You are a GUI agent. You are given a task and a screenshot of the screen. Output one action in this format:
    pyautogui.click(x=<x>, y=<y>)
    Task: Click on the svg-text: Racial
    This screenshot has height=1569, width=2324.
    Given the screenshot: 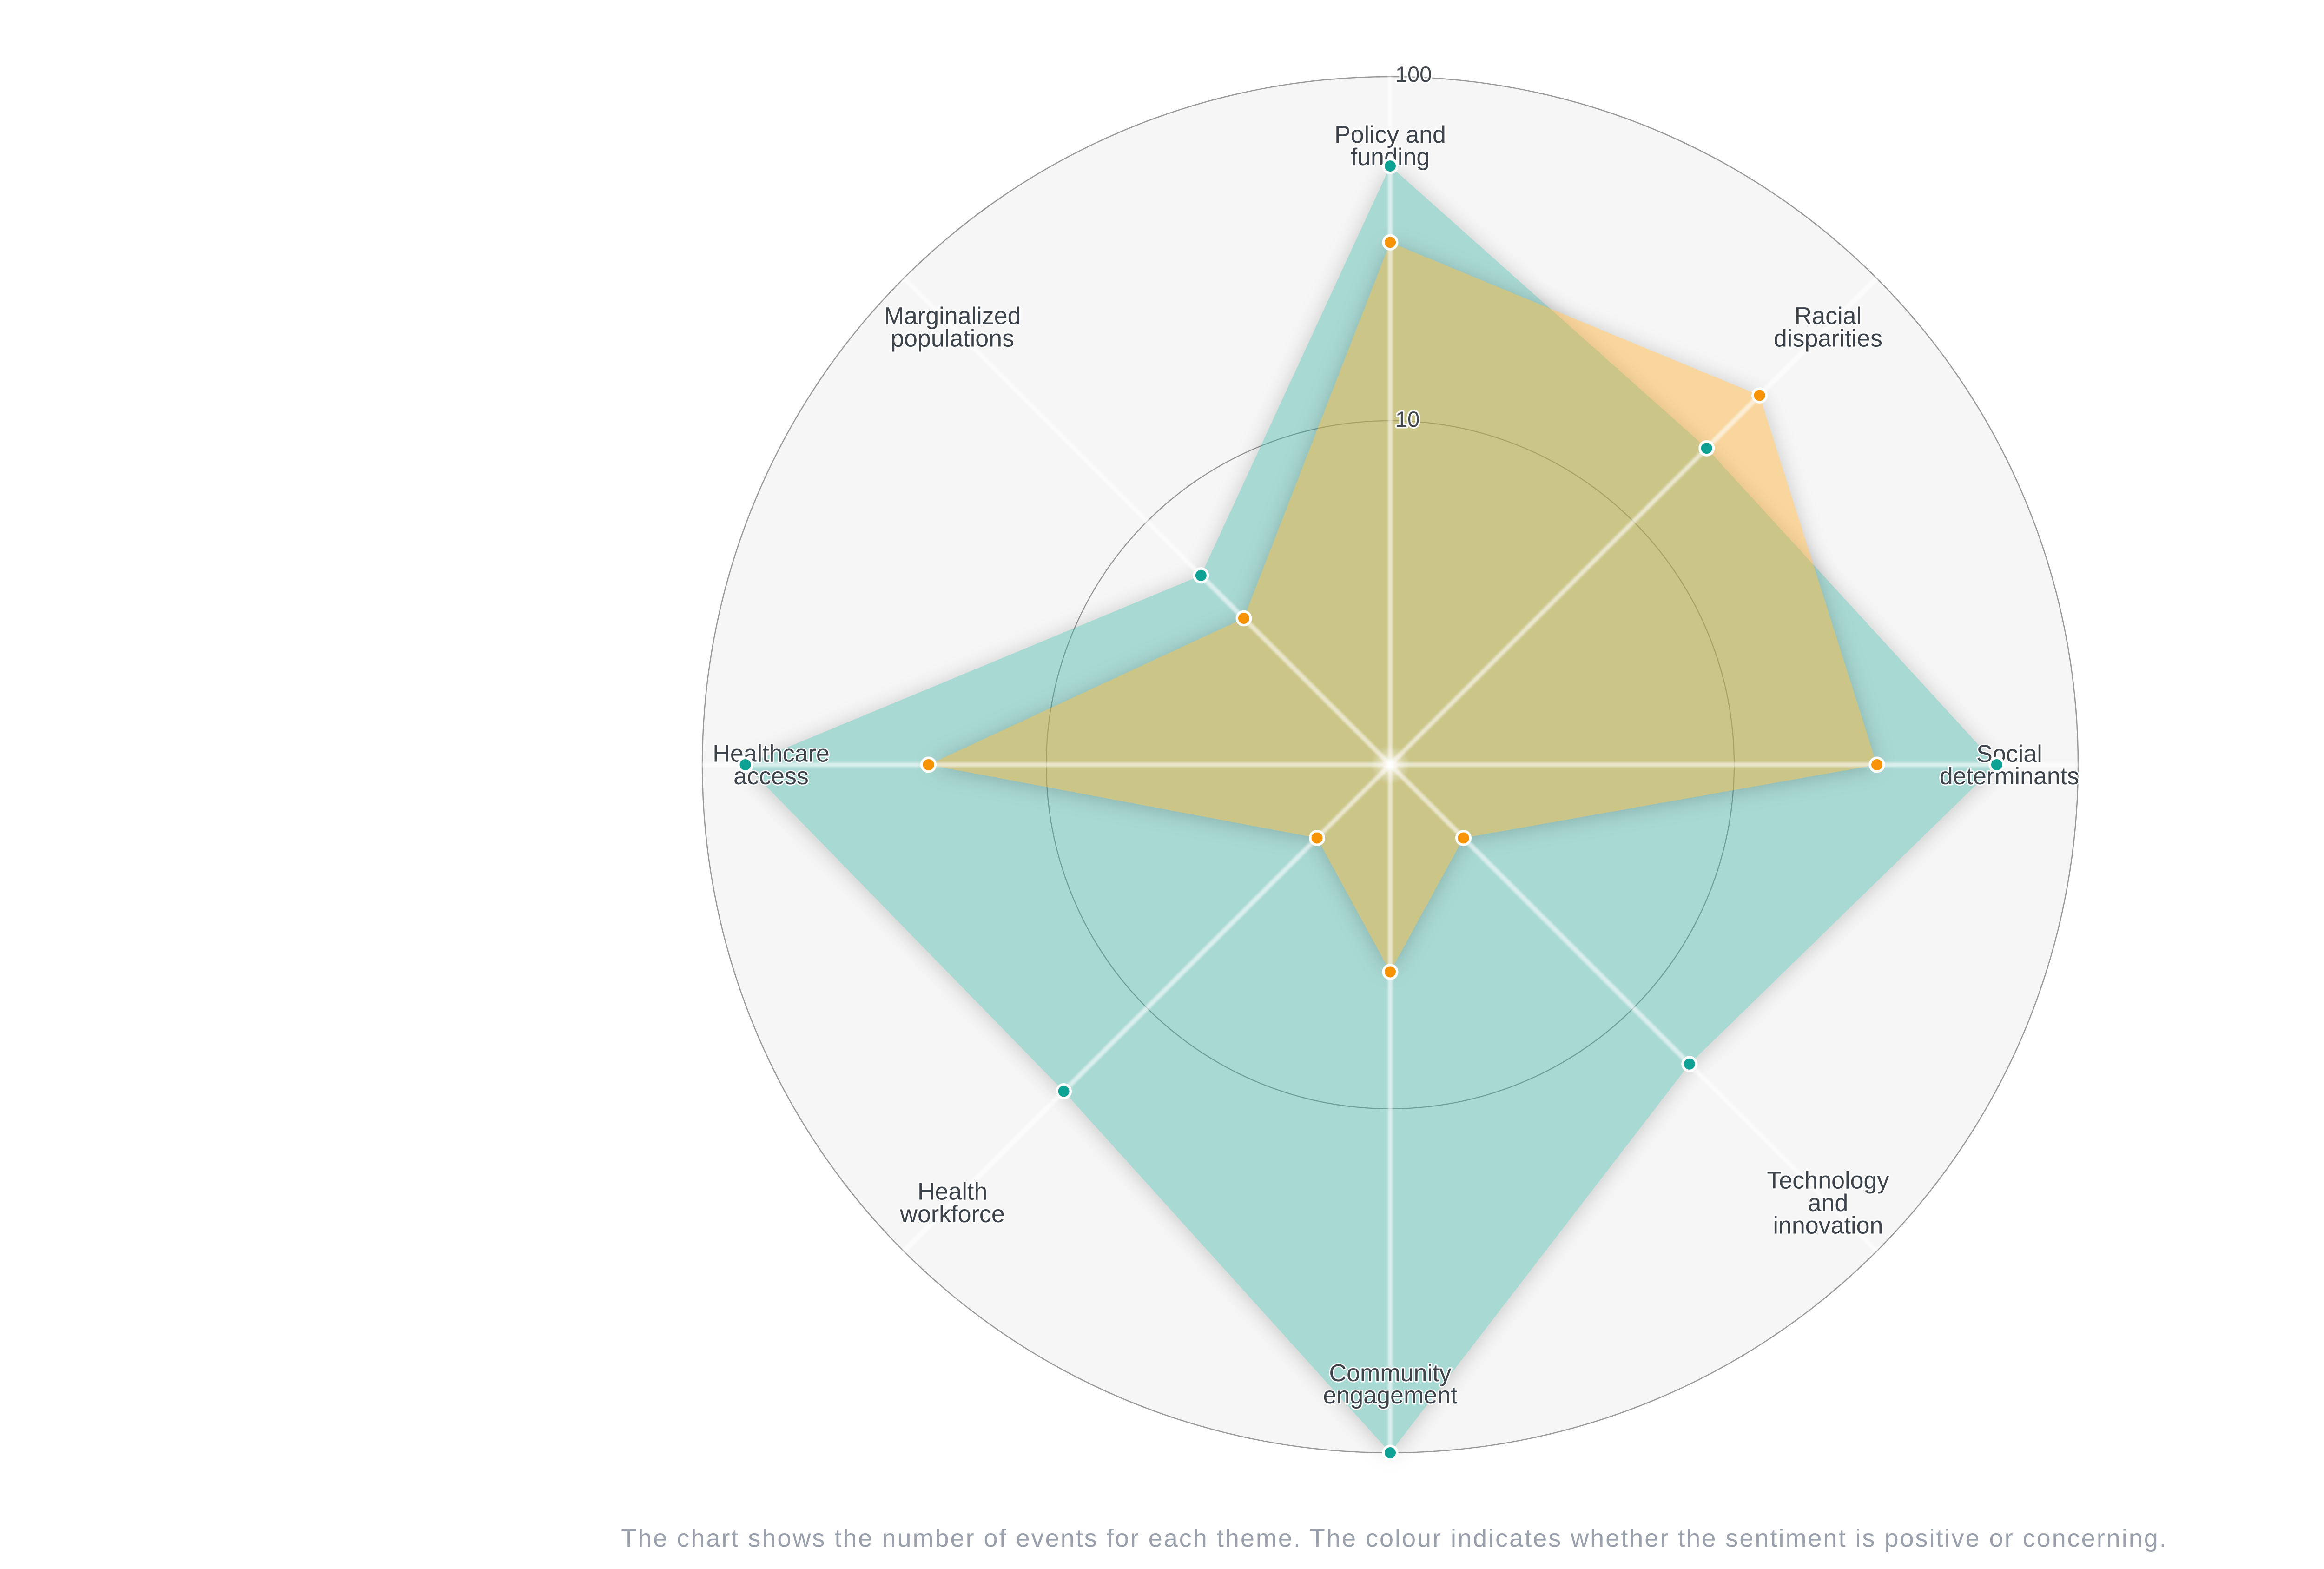 What is the action you would take?
    pyautogui.click(x=1828, y=316)
    